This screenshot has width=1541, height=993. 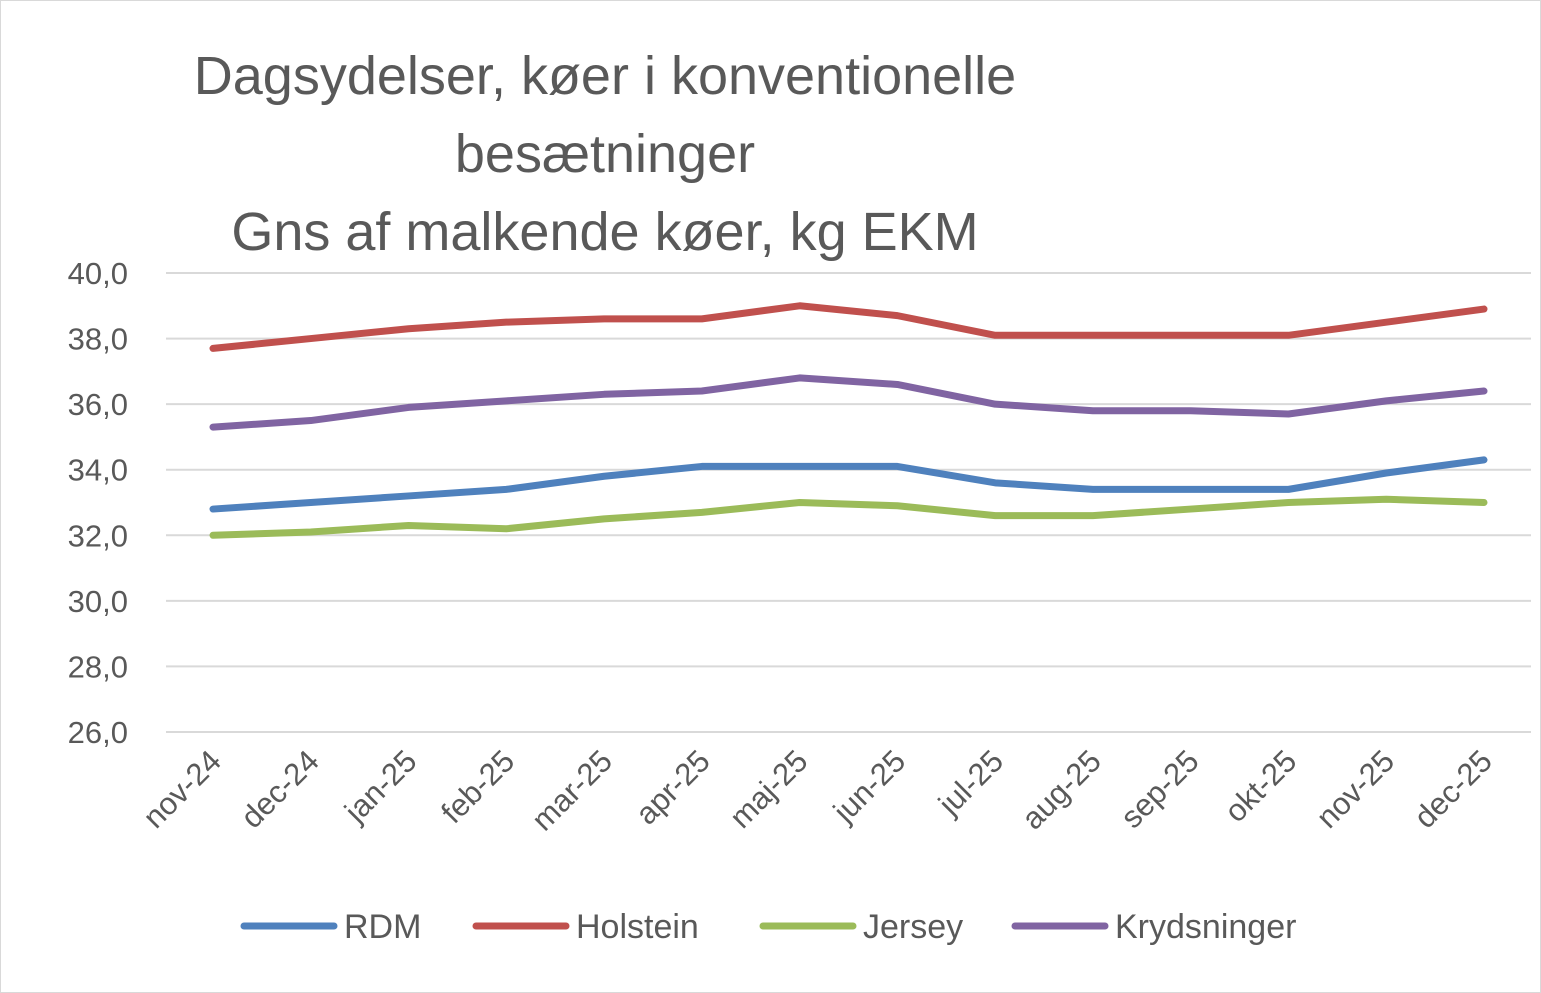 I want to click on x-tick-label: jun-25, so click(x=869, y=786).